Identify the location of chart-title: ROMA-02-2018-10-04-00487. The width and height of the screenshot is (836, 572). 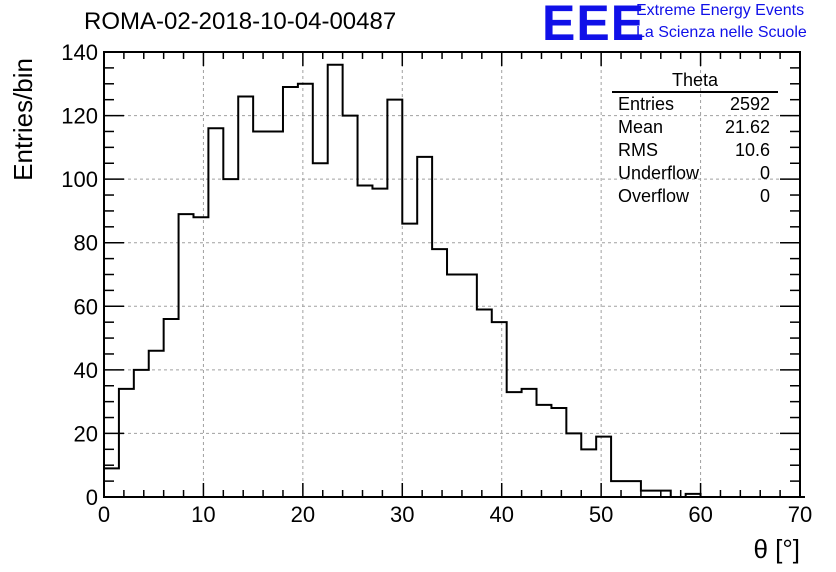
(240, 21).